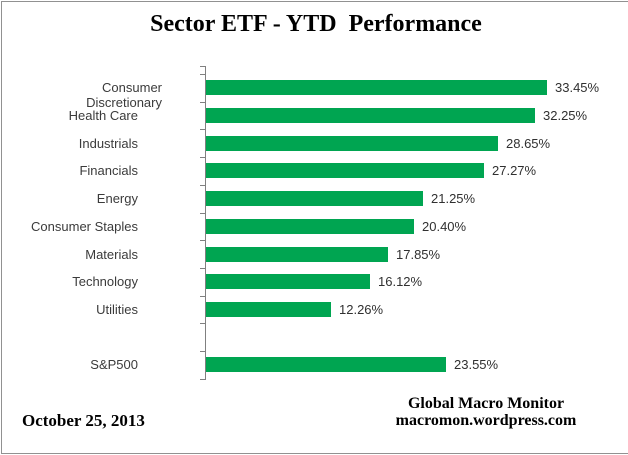  What do you see at coordinates (111, 254) in the screenshot?
I see `category-label: Materials` at bounding box center [111, 254].